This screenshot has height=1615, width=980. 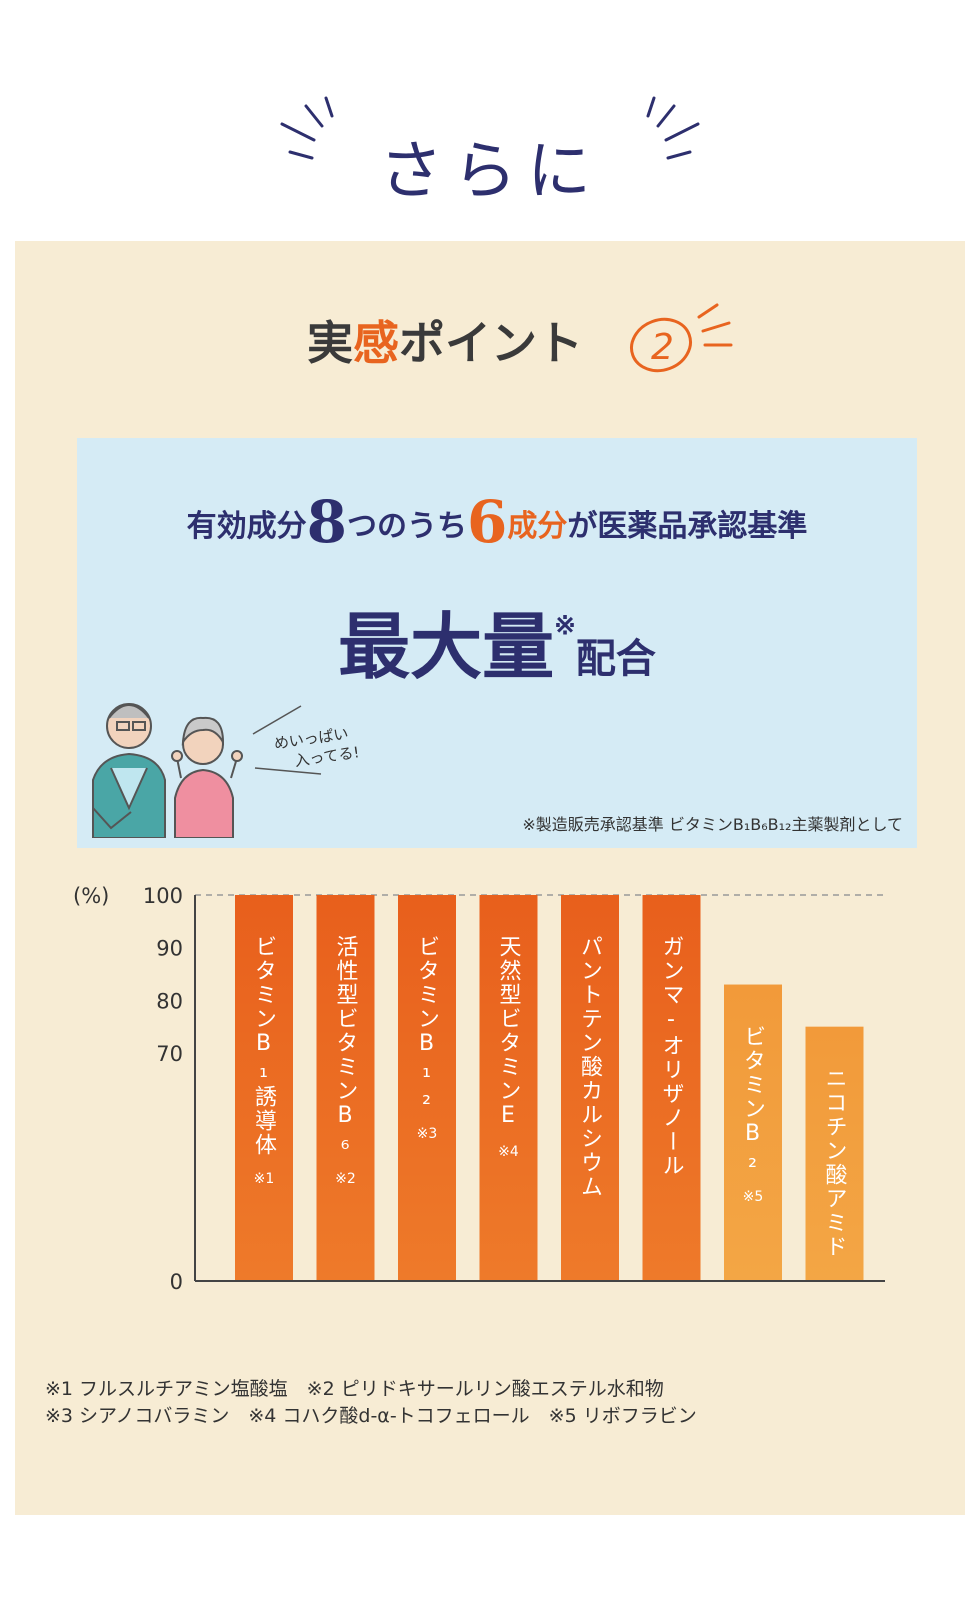 What do you see at coordinates (712, 824) in the screenshot?
I see `info-footnote: ※製造販売承認基準 ビタミンB₁B₆B₁₂主薬製剤として` at bounding box center [712, 824].